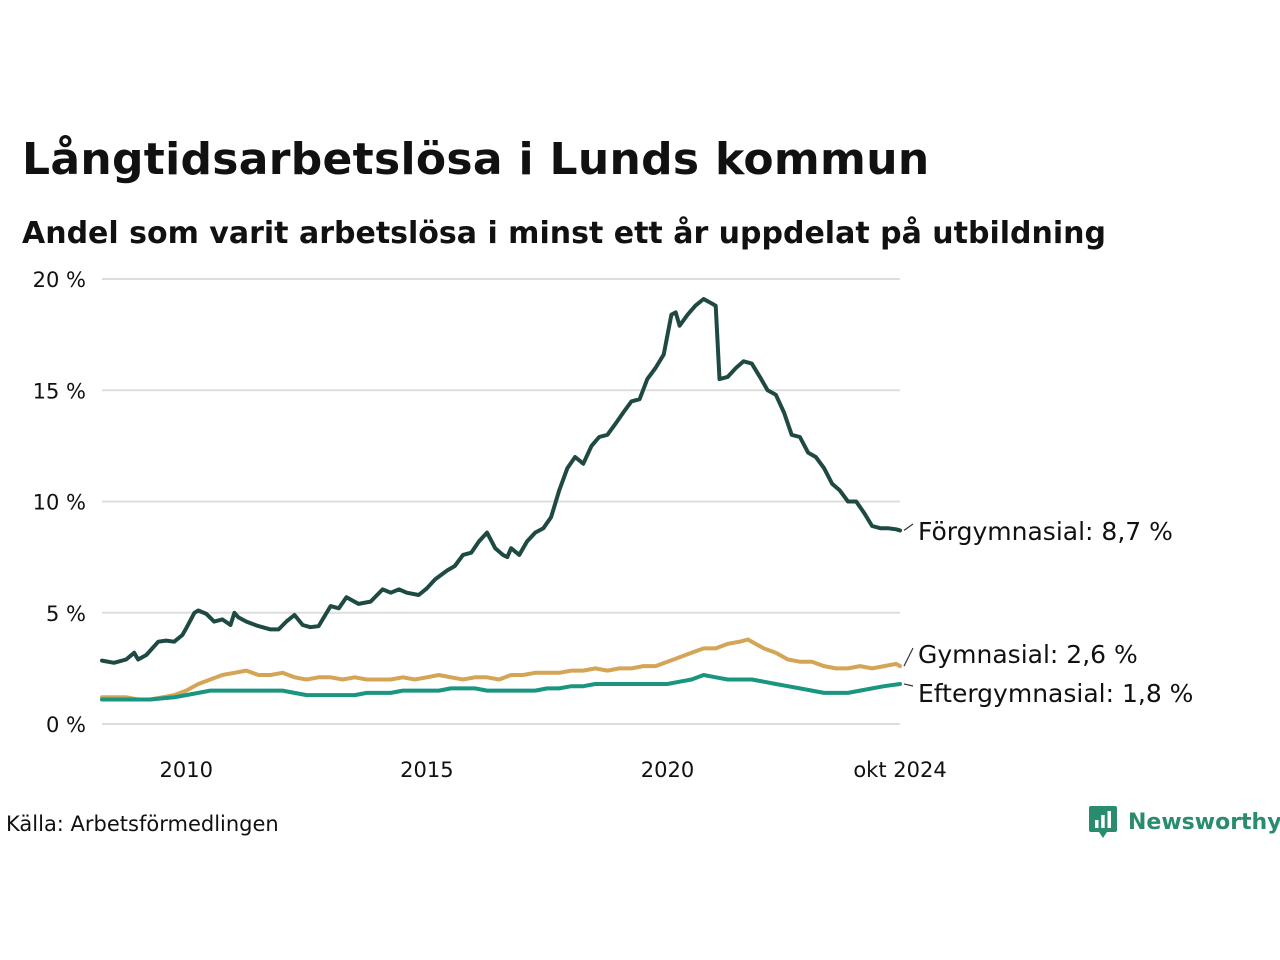 The width and height of the screenshot is (1280, 960). What do you see at coordinates (1028, 654) in the screenshot?
I see `series-end-label-gymnasial: Gymnasial: 2,6 %` at bounding box center [1028, 654].